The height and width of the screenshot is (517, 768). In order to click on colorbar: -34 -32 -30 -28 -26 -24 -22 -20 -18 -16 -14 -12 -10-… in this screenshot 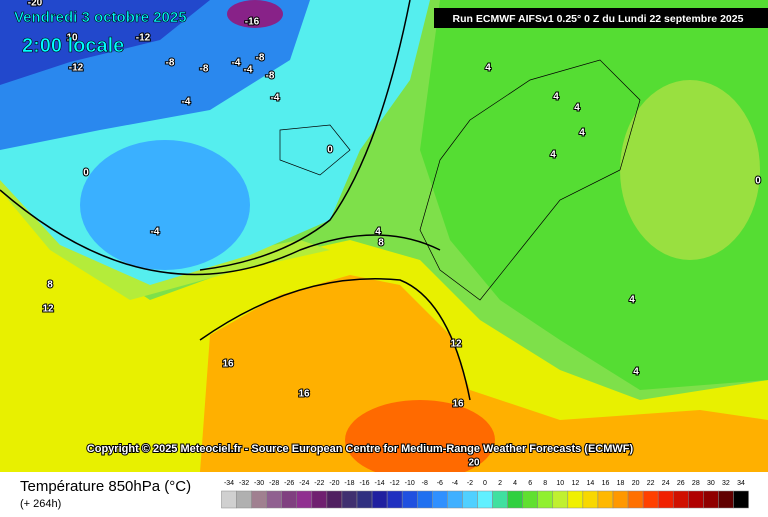, I will do `click(485, 494)`.